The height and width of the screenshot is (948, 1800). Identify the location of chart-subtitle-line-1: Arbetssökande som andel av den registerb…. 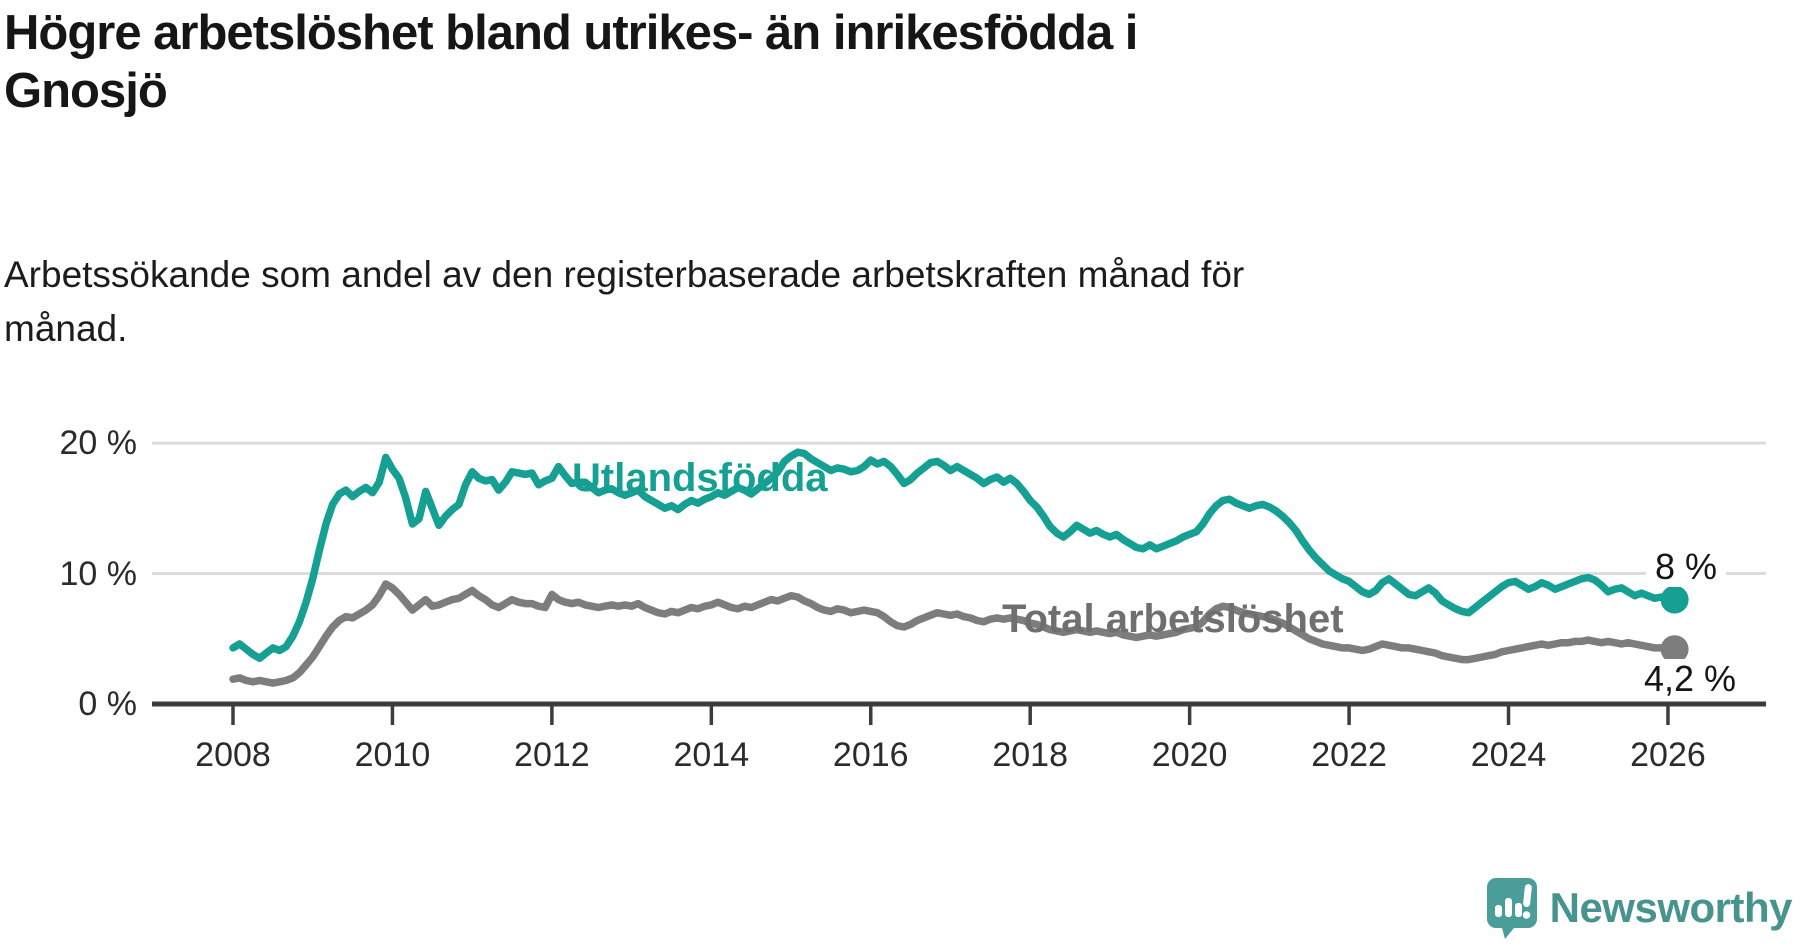
(624, 274).